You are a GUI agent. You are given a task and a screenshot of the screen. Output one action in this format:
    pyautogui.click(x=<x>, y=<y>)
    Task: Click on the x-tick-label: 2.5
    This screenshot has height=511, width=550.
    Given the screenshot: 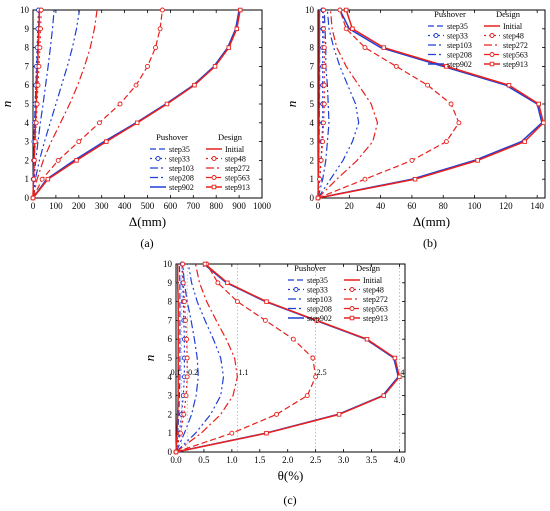 What is the action you would take?
    pyautogui.click(x=316, y=460)
    